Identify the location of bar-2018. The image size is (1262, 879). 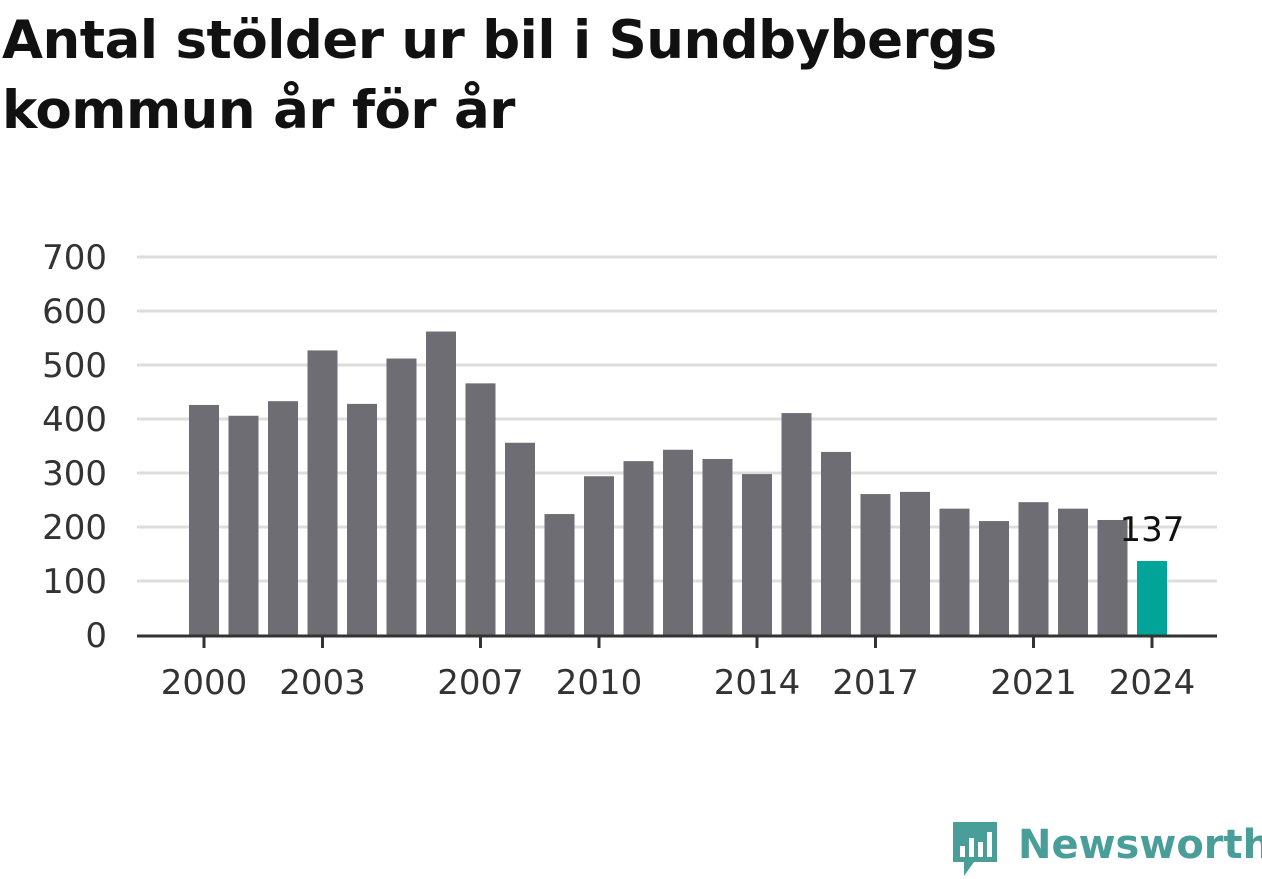
(915, 563).